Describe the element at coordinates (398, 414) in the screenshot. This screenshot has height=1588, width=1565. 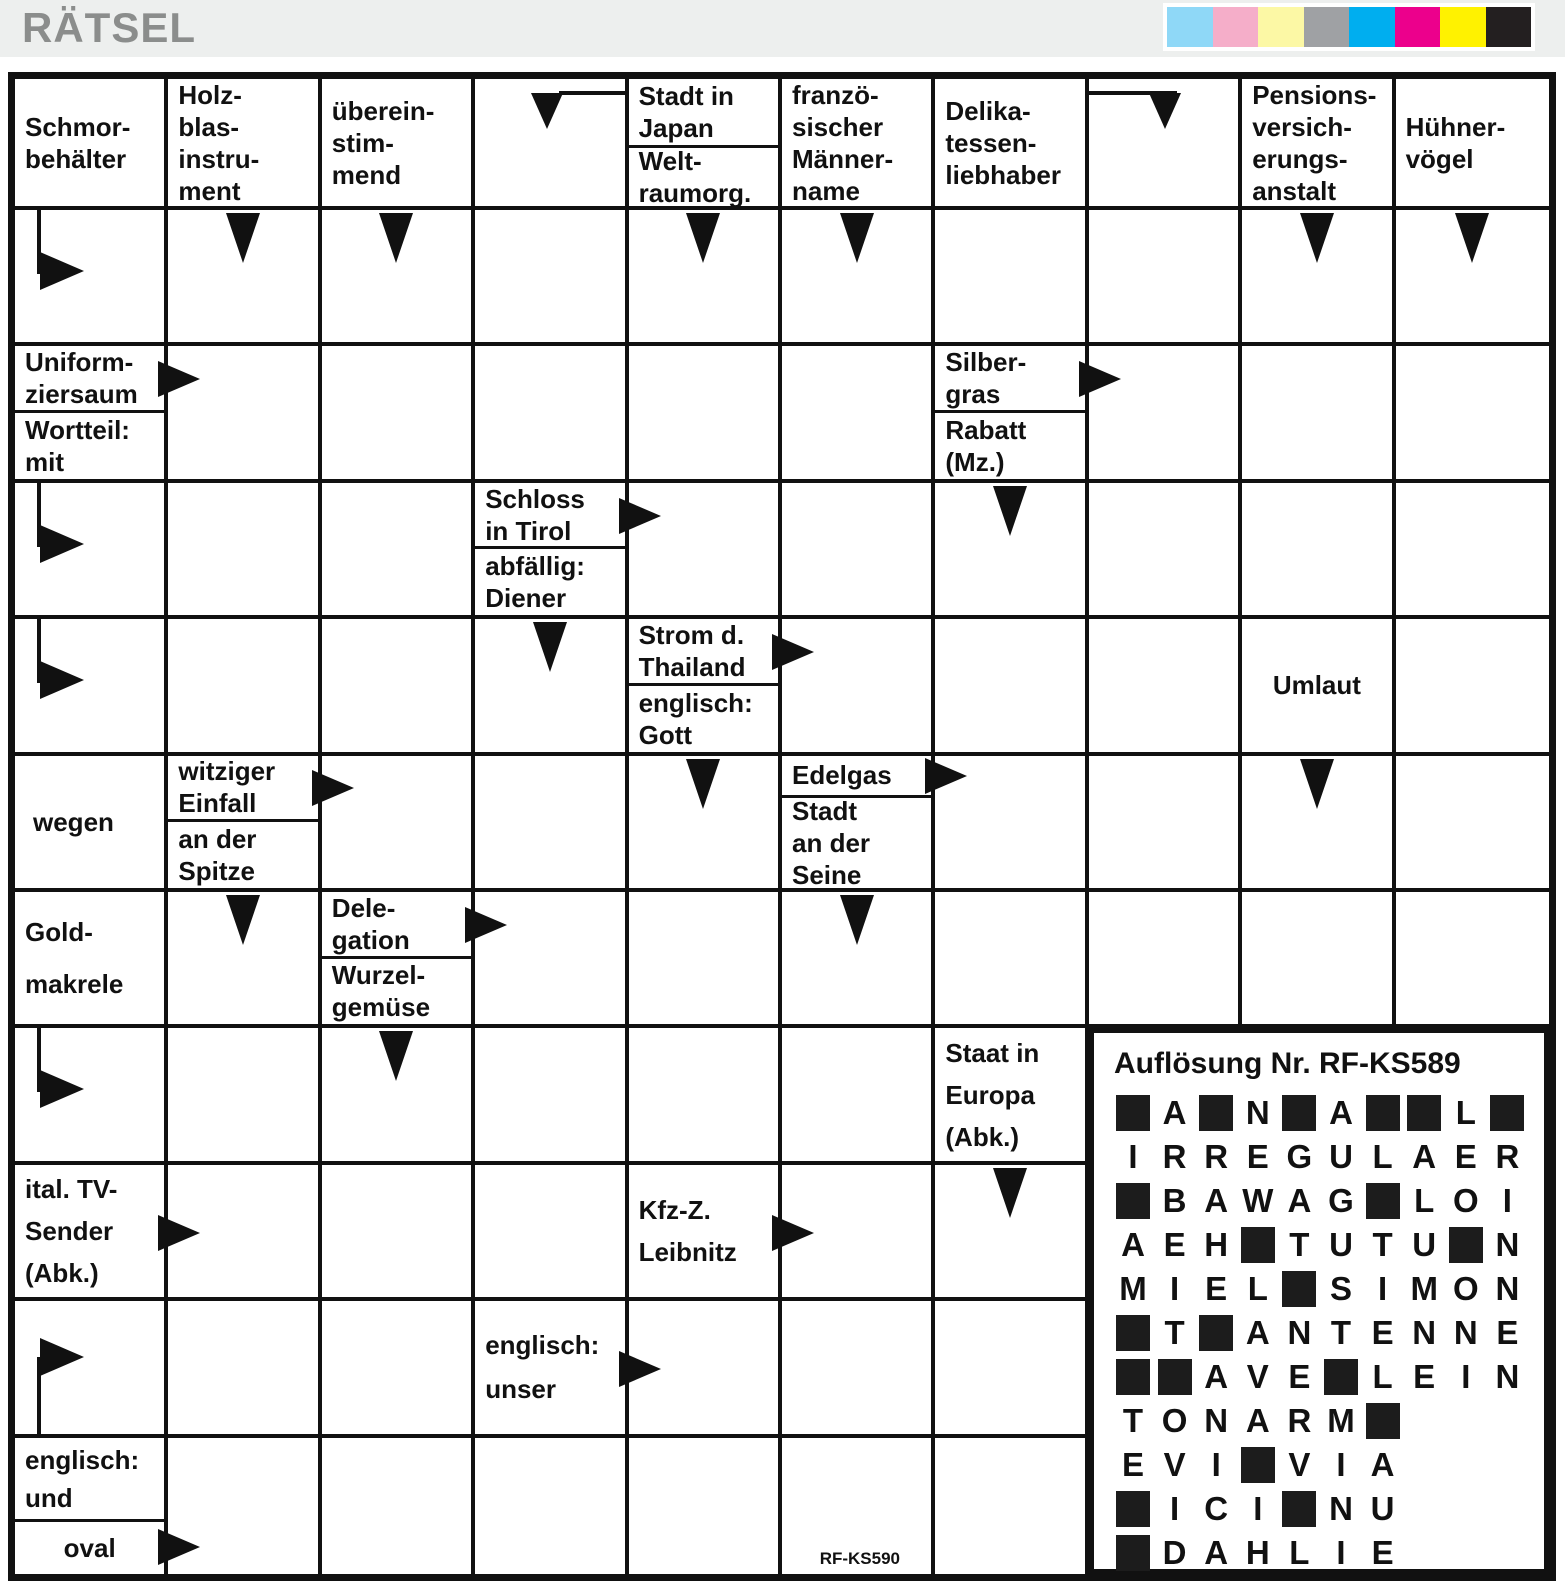
I see `answer-cell-r3-c3` at that location.